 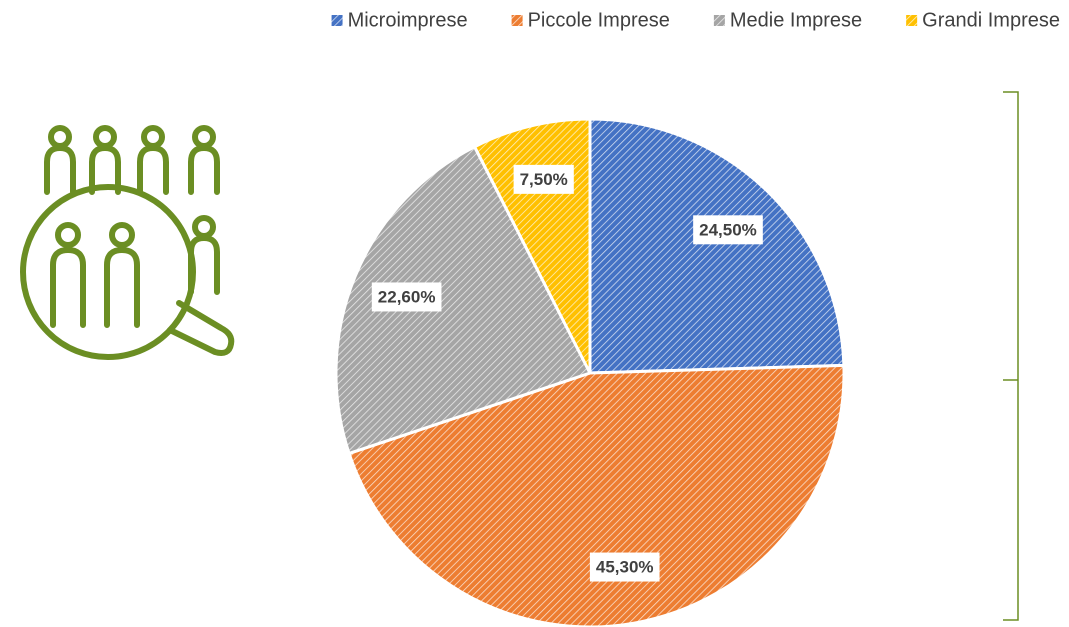 What do you see at coordinates (599, 20) in the screenshot?
I see `legend-label: Piccole Imprese` at bounding box center [599, 20].